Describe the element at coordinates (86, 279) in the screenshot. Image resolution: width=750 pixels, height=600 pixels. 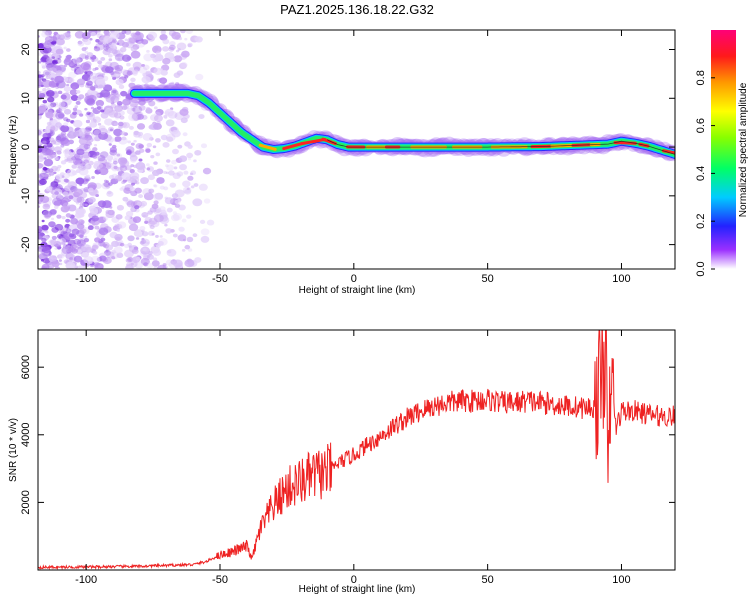
I see `x-tick-label: -100` at that location.